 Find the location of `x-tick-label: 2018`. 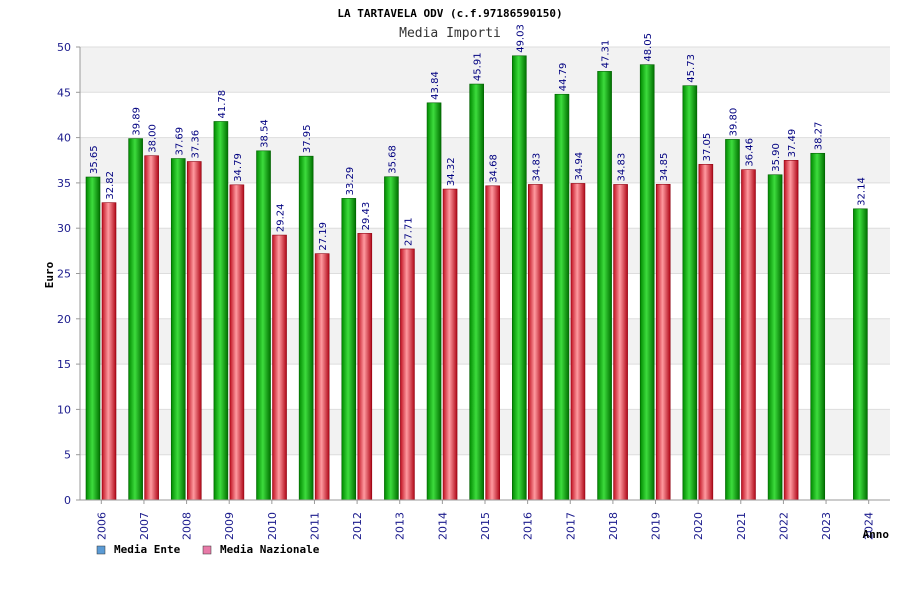

x-tick-label: 2018 is located at coordinates (613, 526).